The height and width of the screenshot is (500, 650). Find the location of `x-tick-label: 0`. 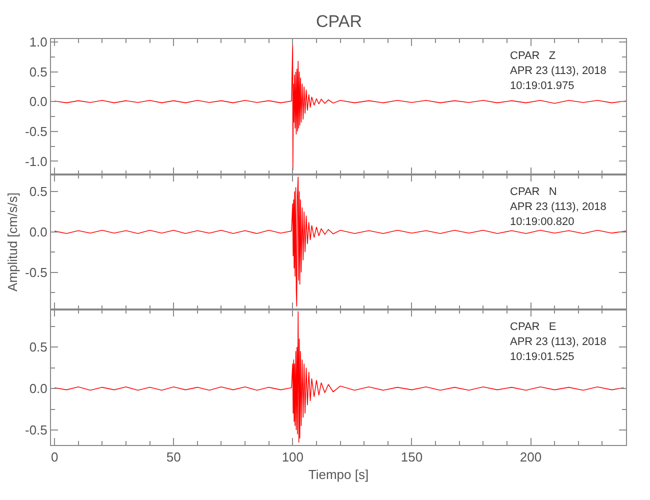

x-tick-label: 0 is located at coordinates (54, 457).